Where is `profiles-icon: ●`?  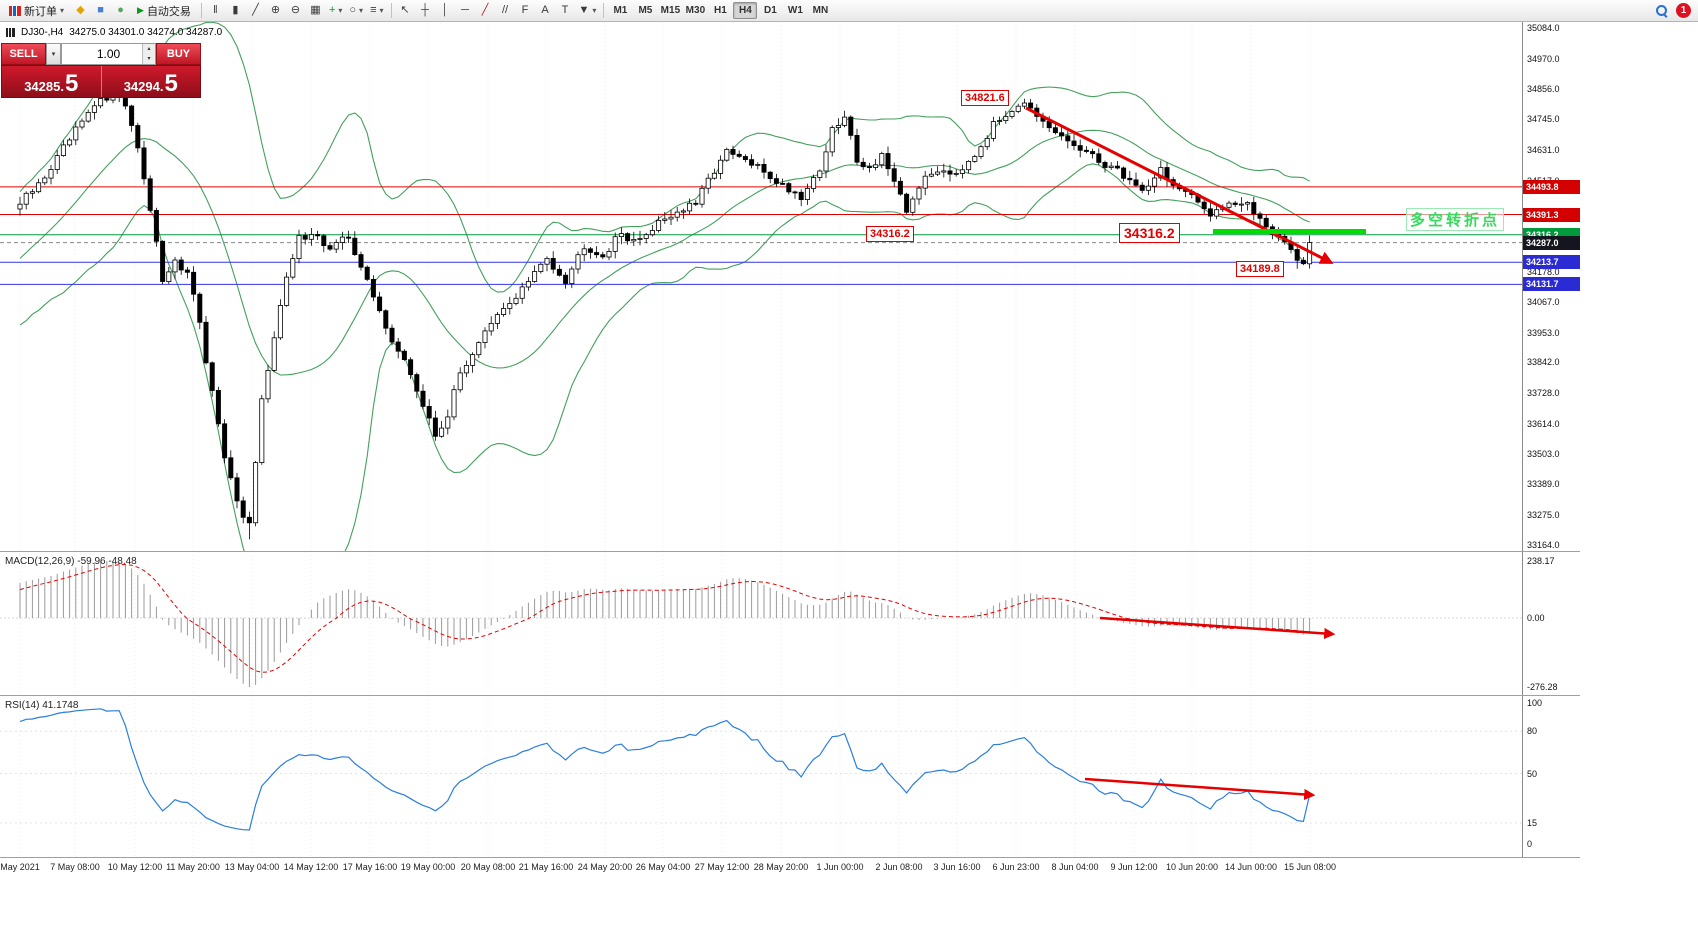 profiles-icon: ● is located at coordinates (120, 11).